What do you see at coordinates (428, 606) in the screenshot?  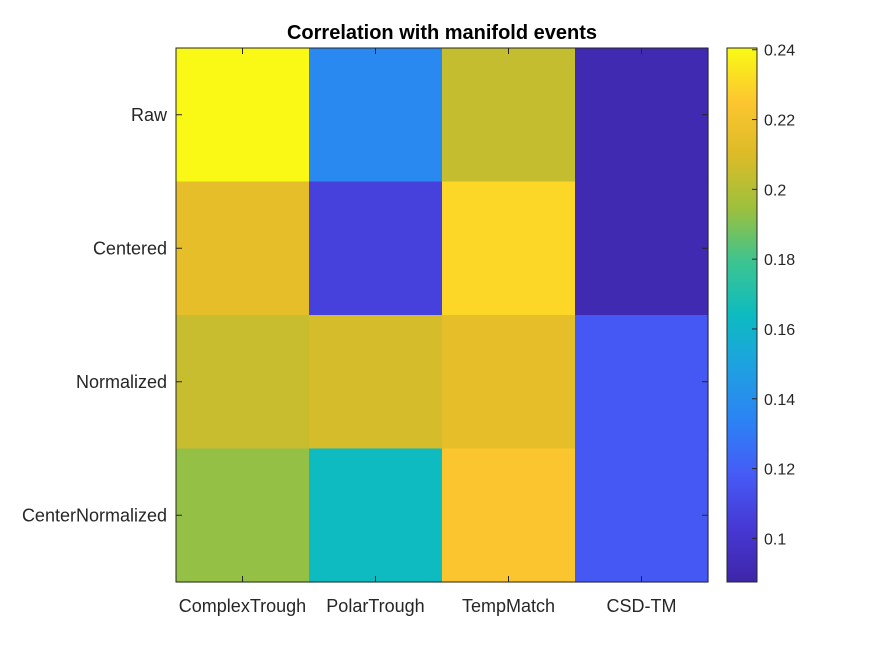 I see `x-tick-labels: ComplexTrough PolarTrough TempMatch CSD-TM` at bounding box center [428, 606].